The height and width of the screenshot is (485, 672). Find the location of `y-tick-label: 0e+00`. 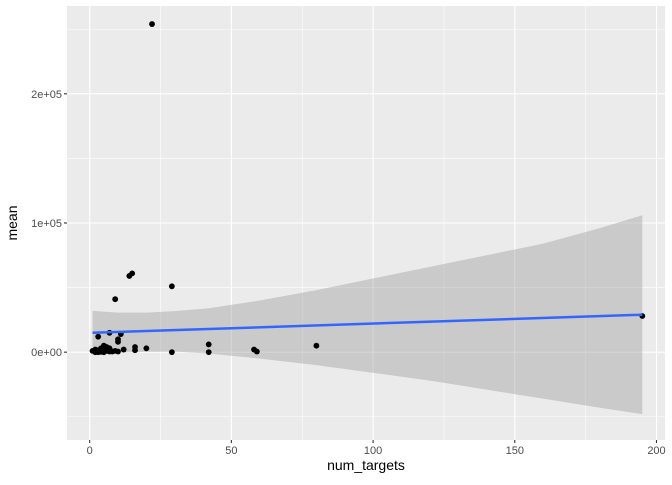

y-tick-label: 0e+00 is located at coordinates (46, 353).